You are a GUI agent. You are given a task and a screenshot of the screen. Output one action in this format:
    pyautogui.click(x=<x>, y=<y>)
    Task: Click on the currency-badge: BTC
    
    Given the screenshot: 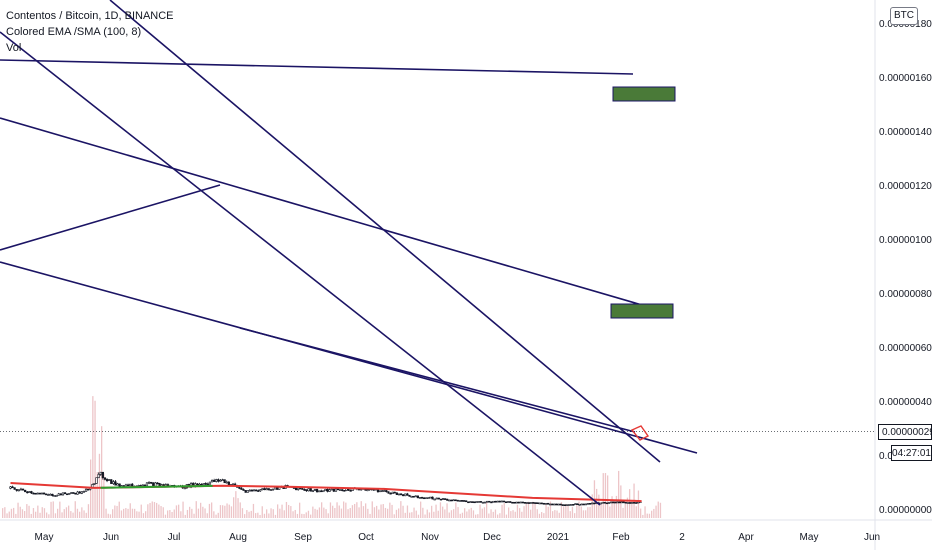 What is the action you would take?
    pyautogui.click(x=904, y=16)
    